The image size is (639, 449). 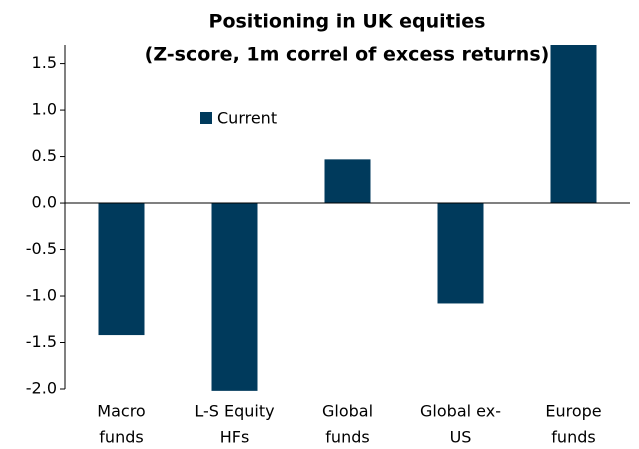 I want to click on x-tick-label: US, so click(x=461, y=437).